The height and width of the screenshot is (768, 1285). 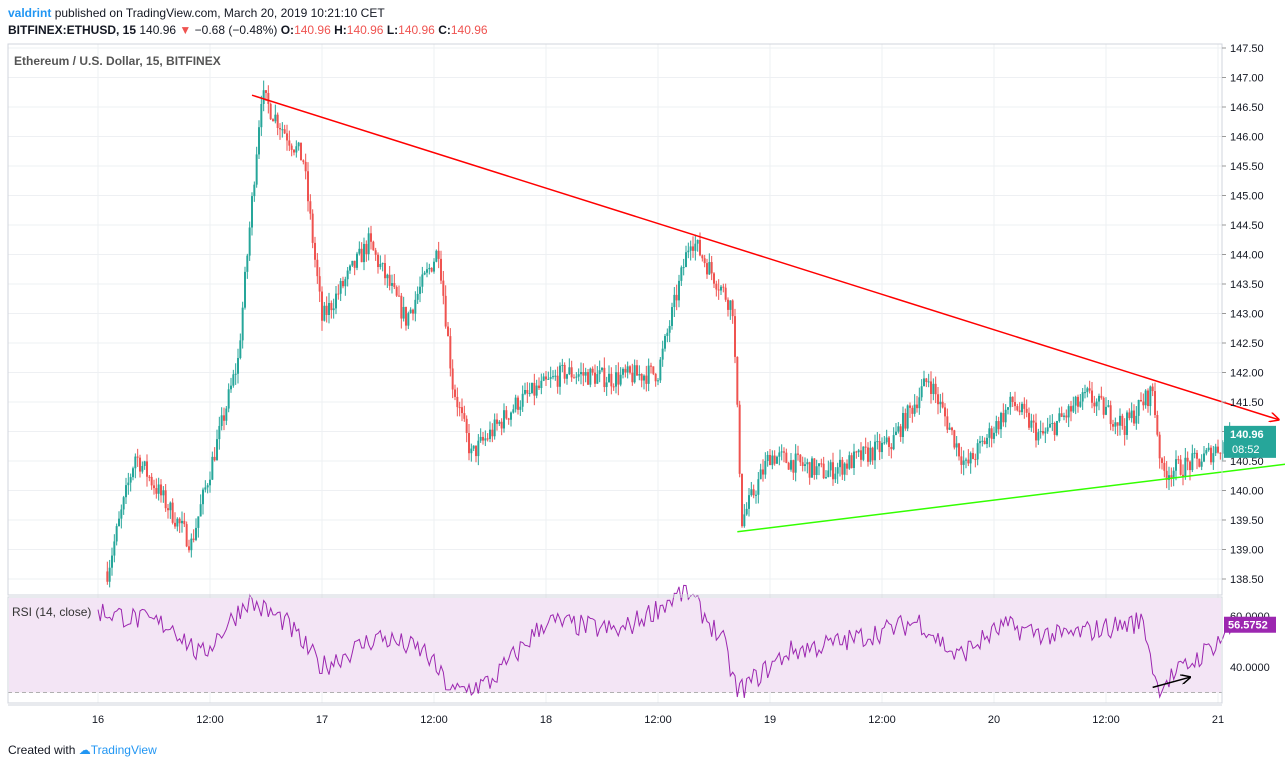 What do you see at coordinates (434, 720) in the screenshot?
I see `x-tick-label: 12:00` at bounding box center [434, 720].